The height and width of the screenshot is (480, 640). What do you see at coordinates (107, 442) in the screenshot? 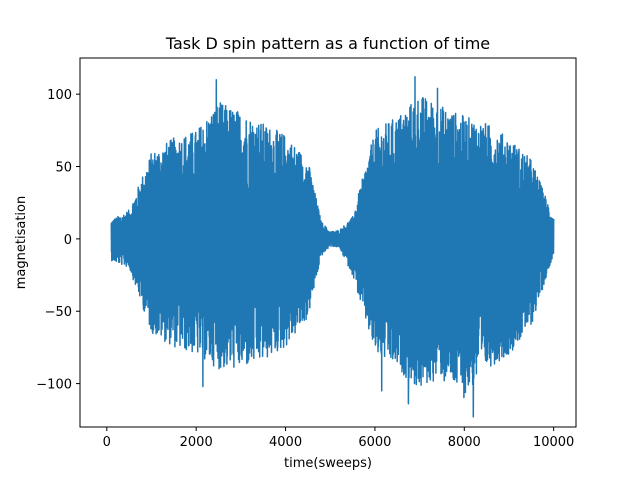
I see `x-tick-label: 0` at bounding box center [107, 442].